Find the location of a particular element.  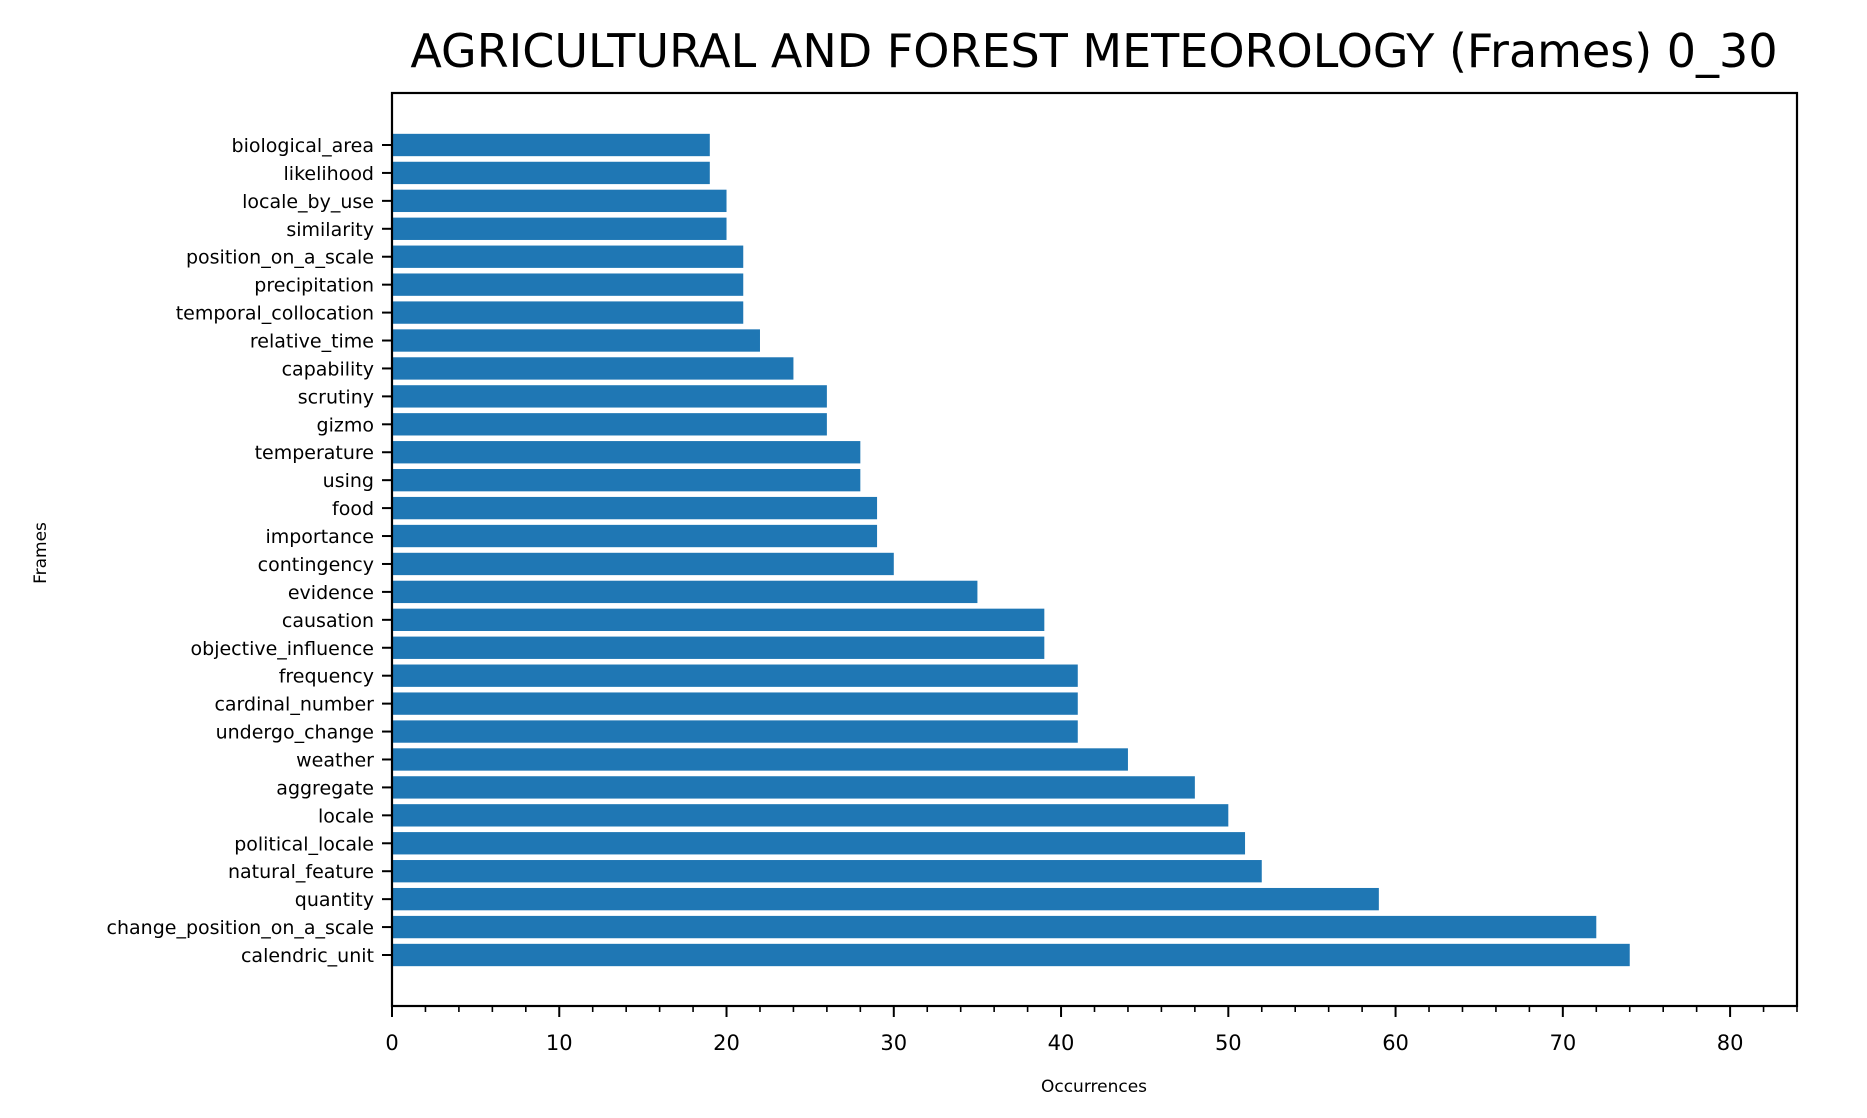

bar-objective_influence is located at coordinates (718, 647).